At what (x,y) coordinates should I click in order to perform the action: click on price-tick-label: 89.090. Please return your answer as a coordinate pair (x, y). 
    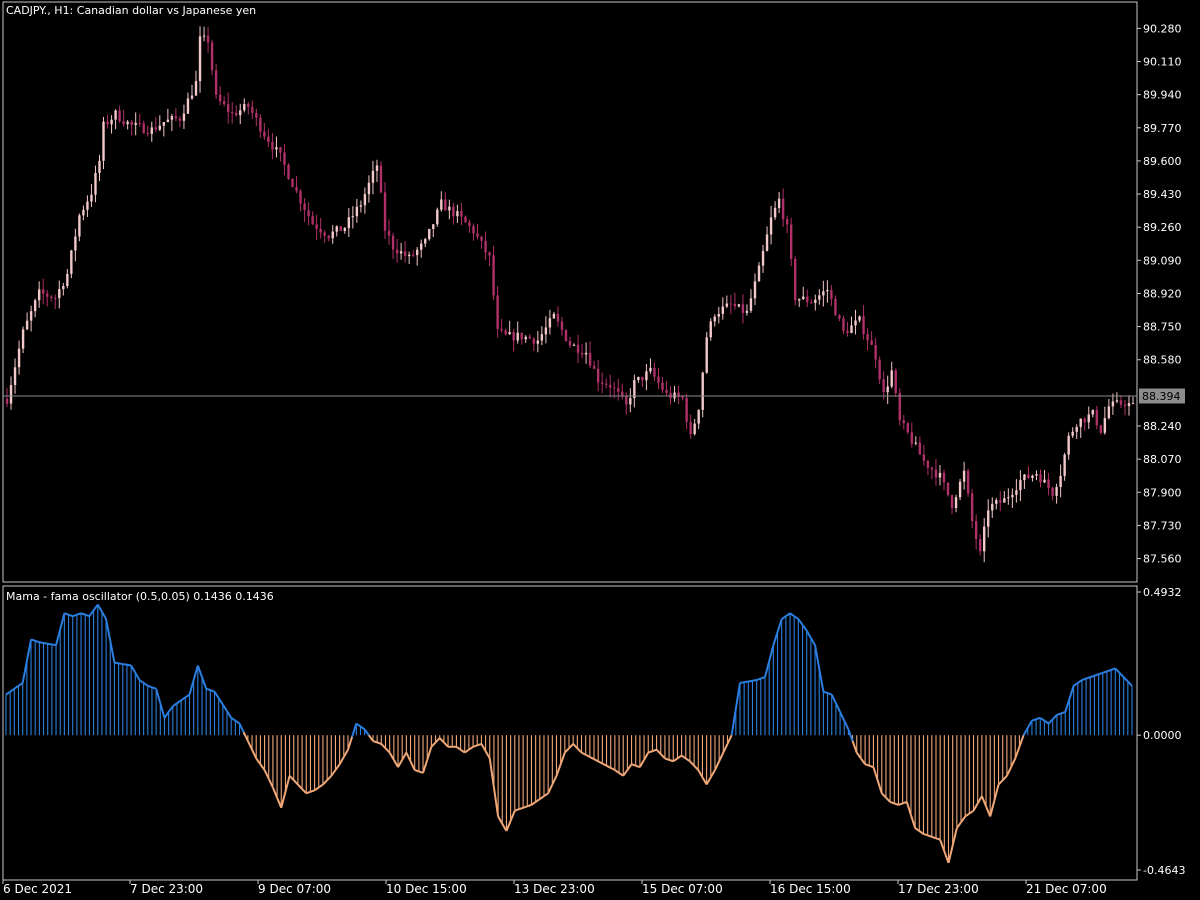
    Looking at the image, I should click on (1162, 260).